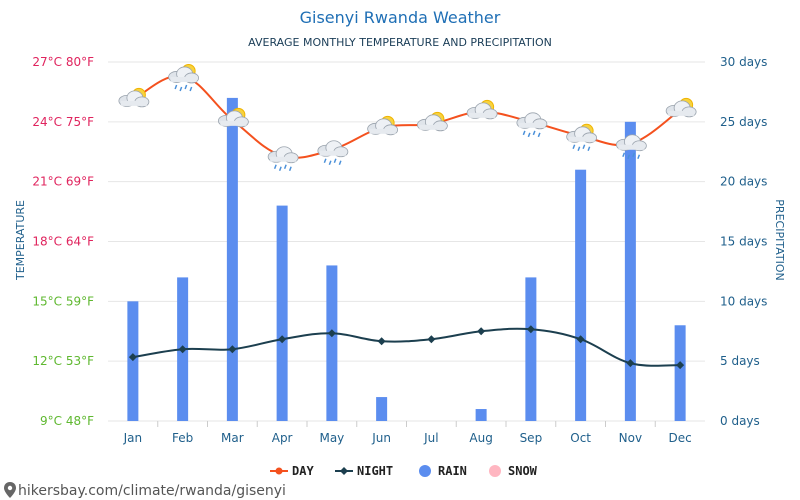  Describe the element at coordinates (63, 301) in the screenshot. I see `left-tick-label: 15°C 59°F` at that location.